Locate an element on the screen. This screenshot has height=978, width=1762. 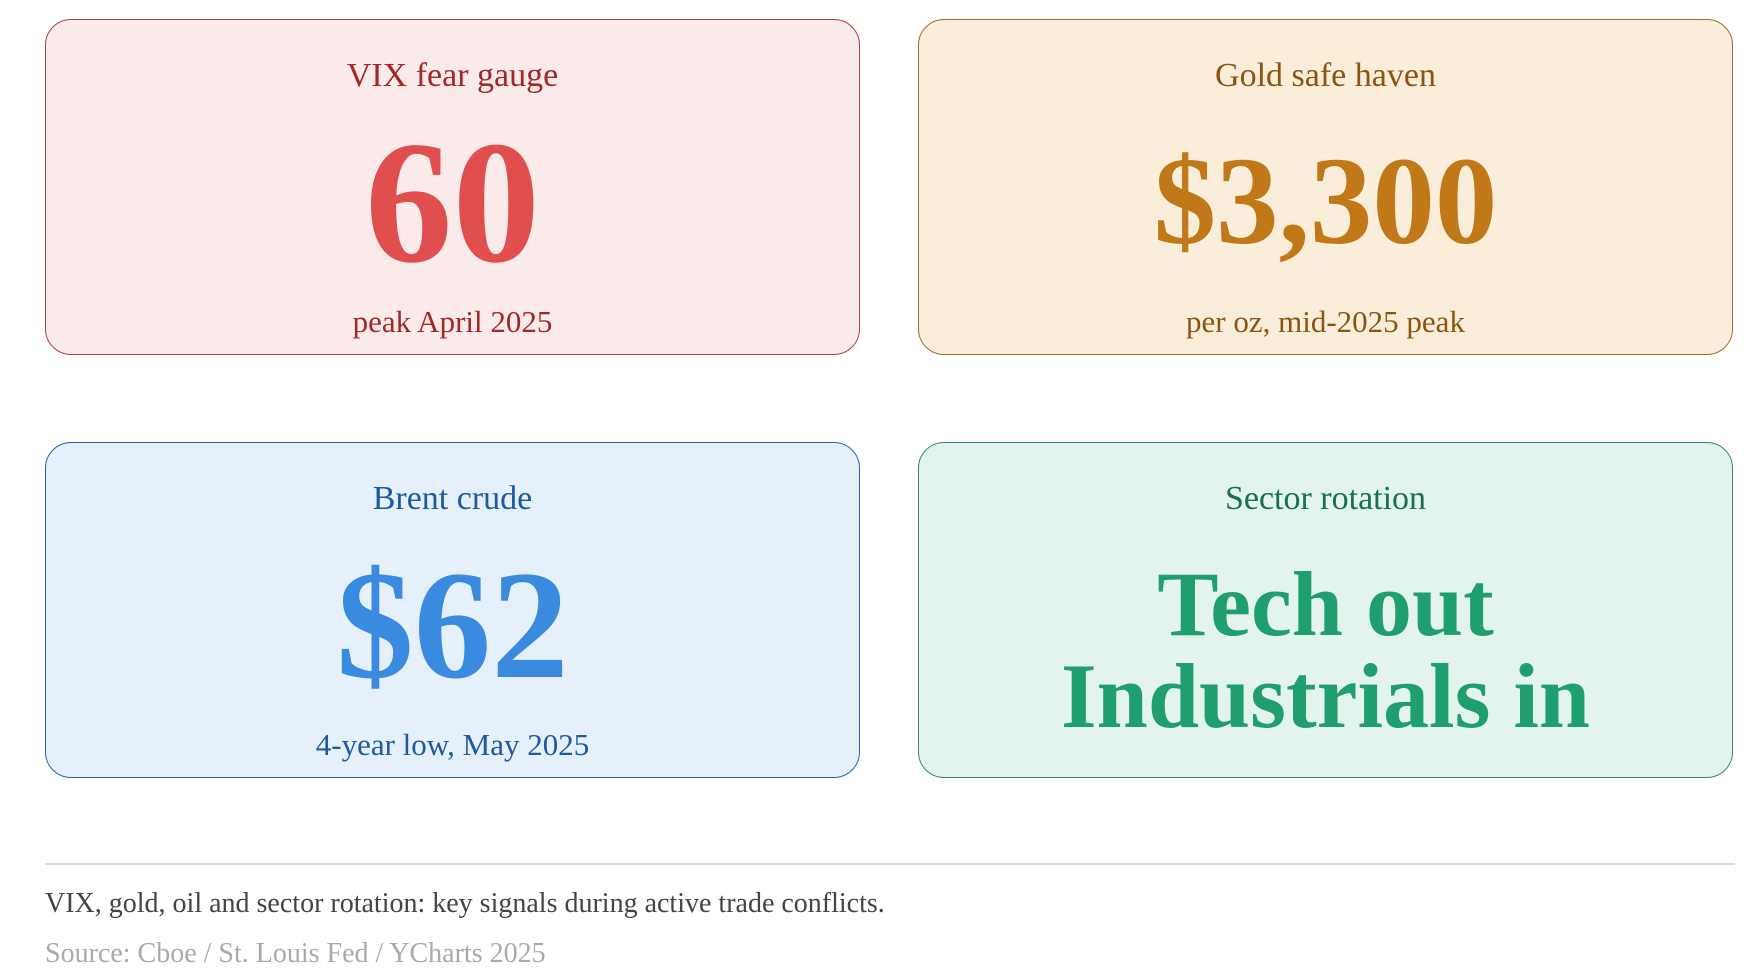
card-label: Brent crude is located at coordinates (452, 498).